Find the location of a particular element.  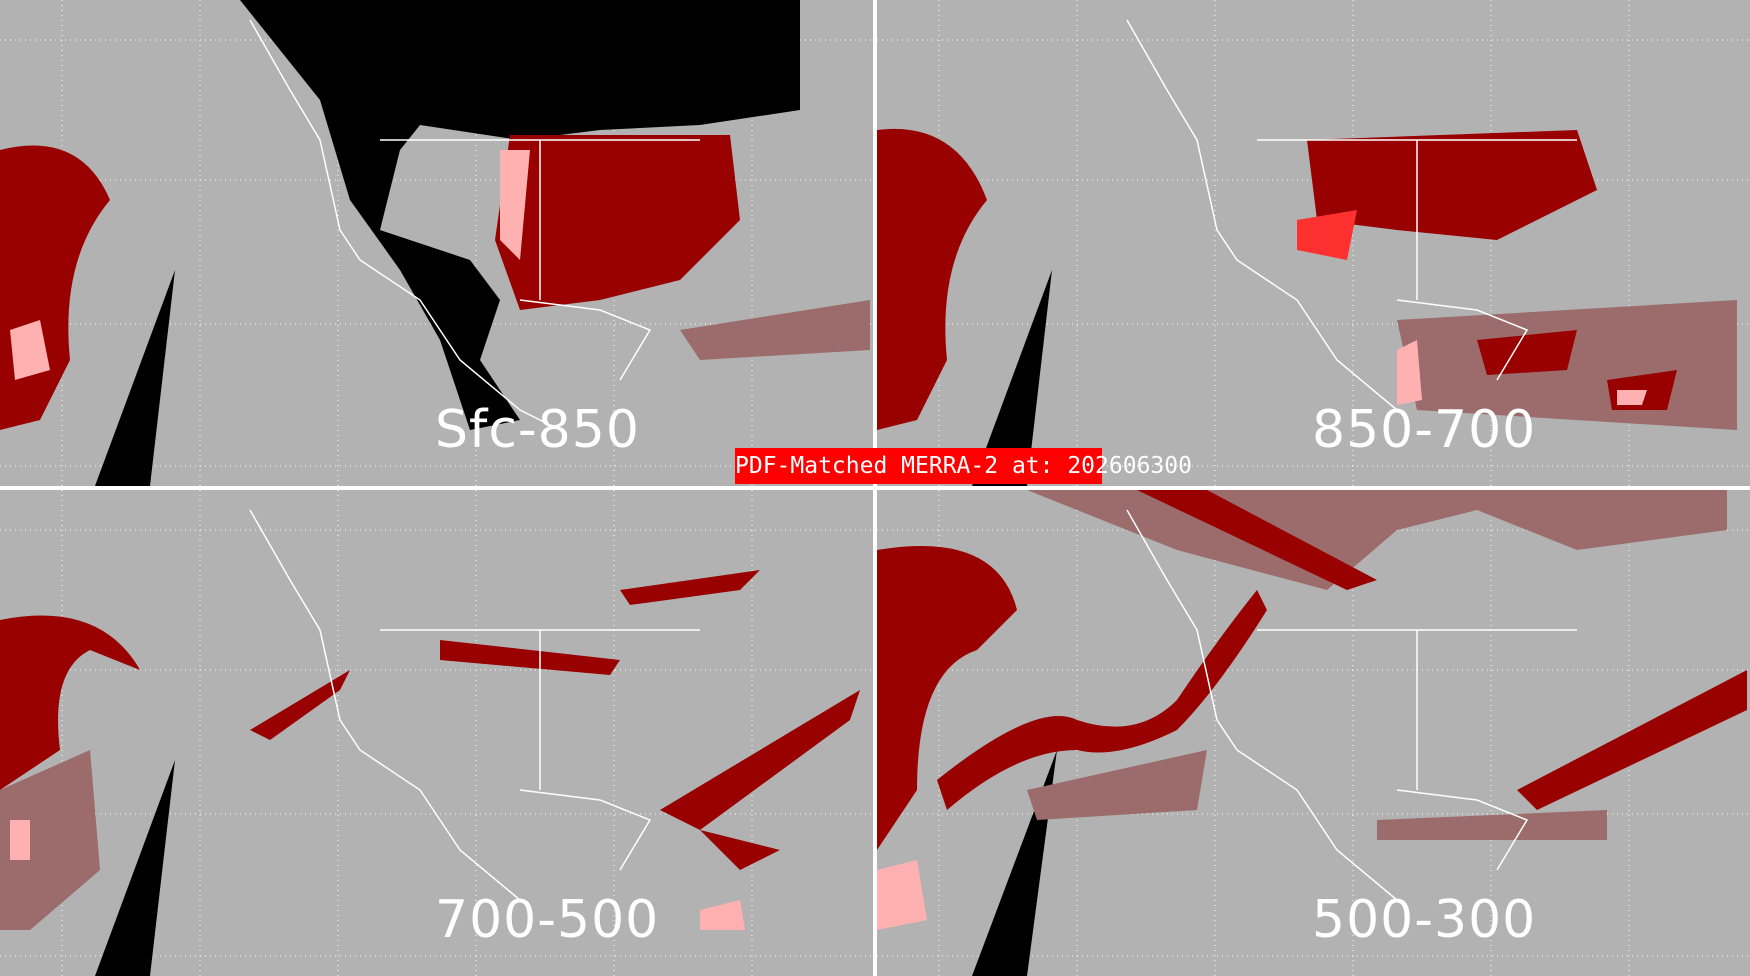

panel-label: 850-700 is located at coordinates (1424, 430).